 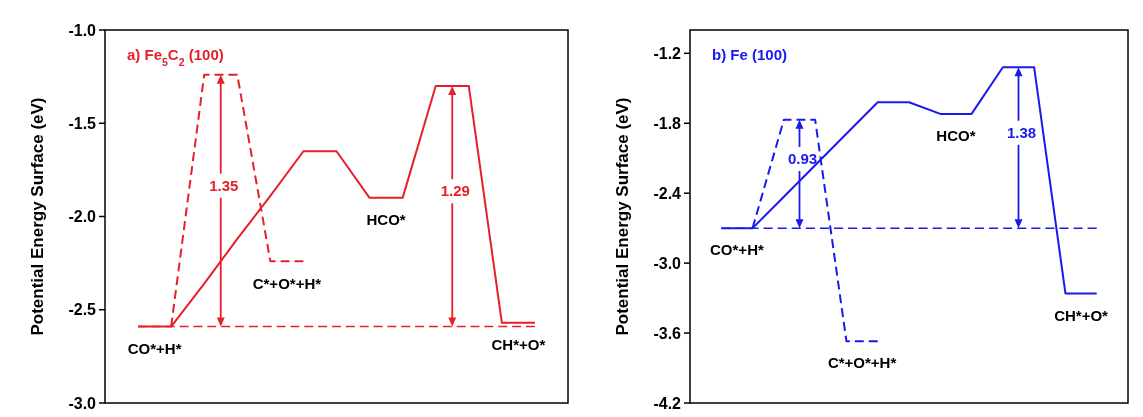 What do you see at coordinates (667, 403) in the screenshot?
I see `y-tick-label: -4.2` at bounding box center [667, 403].